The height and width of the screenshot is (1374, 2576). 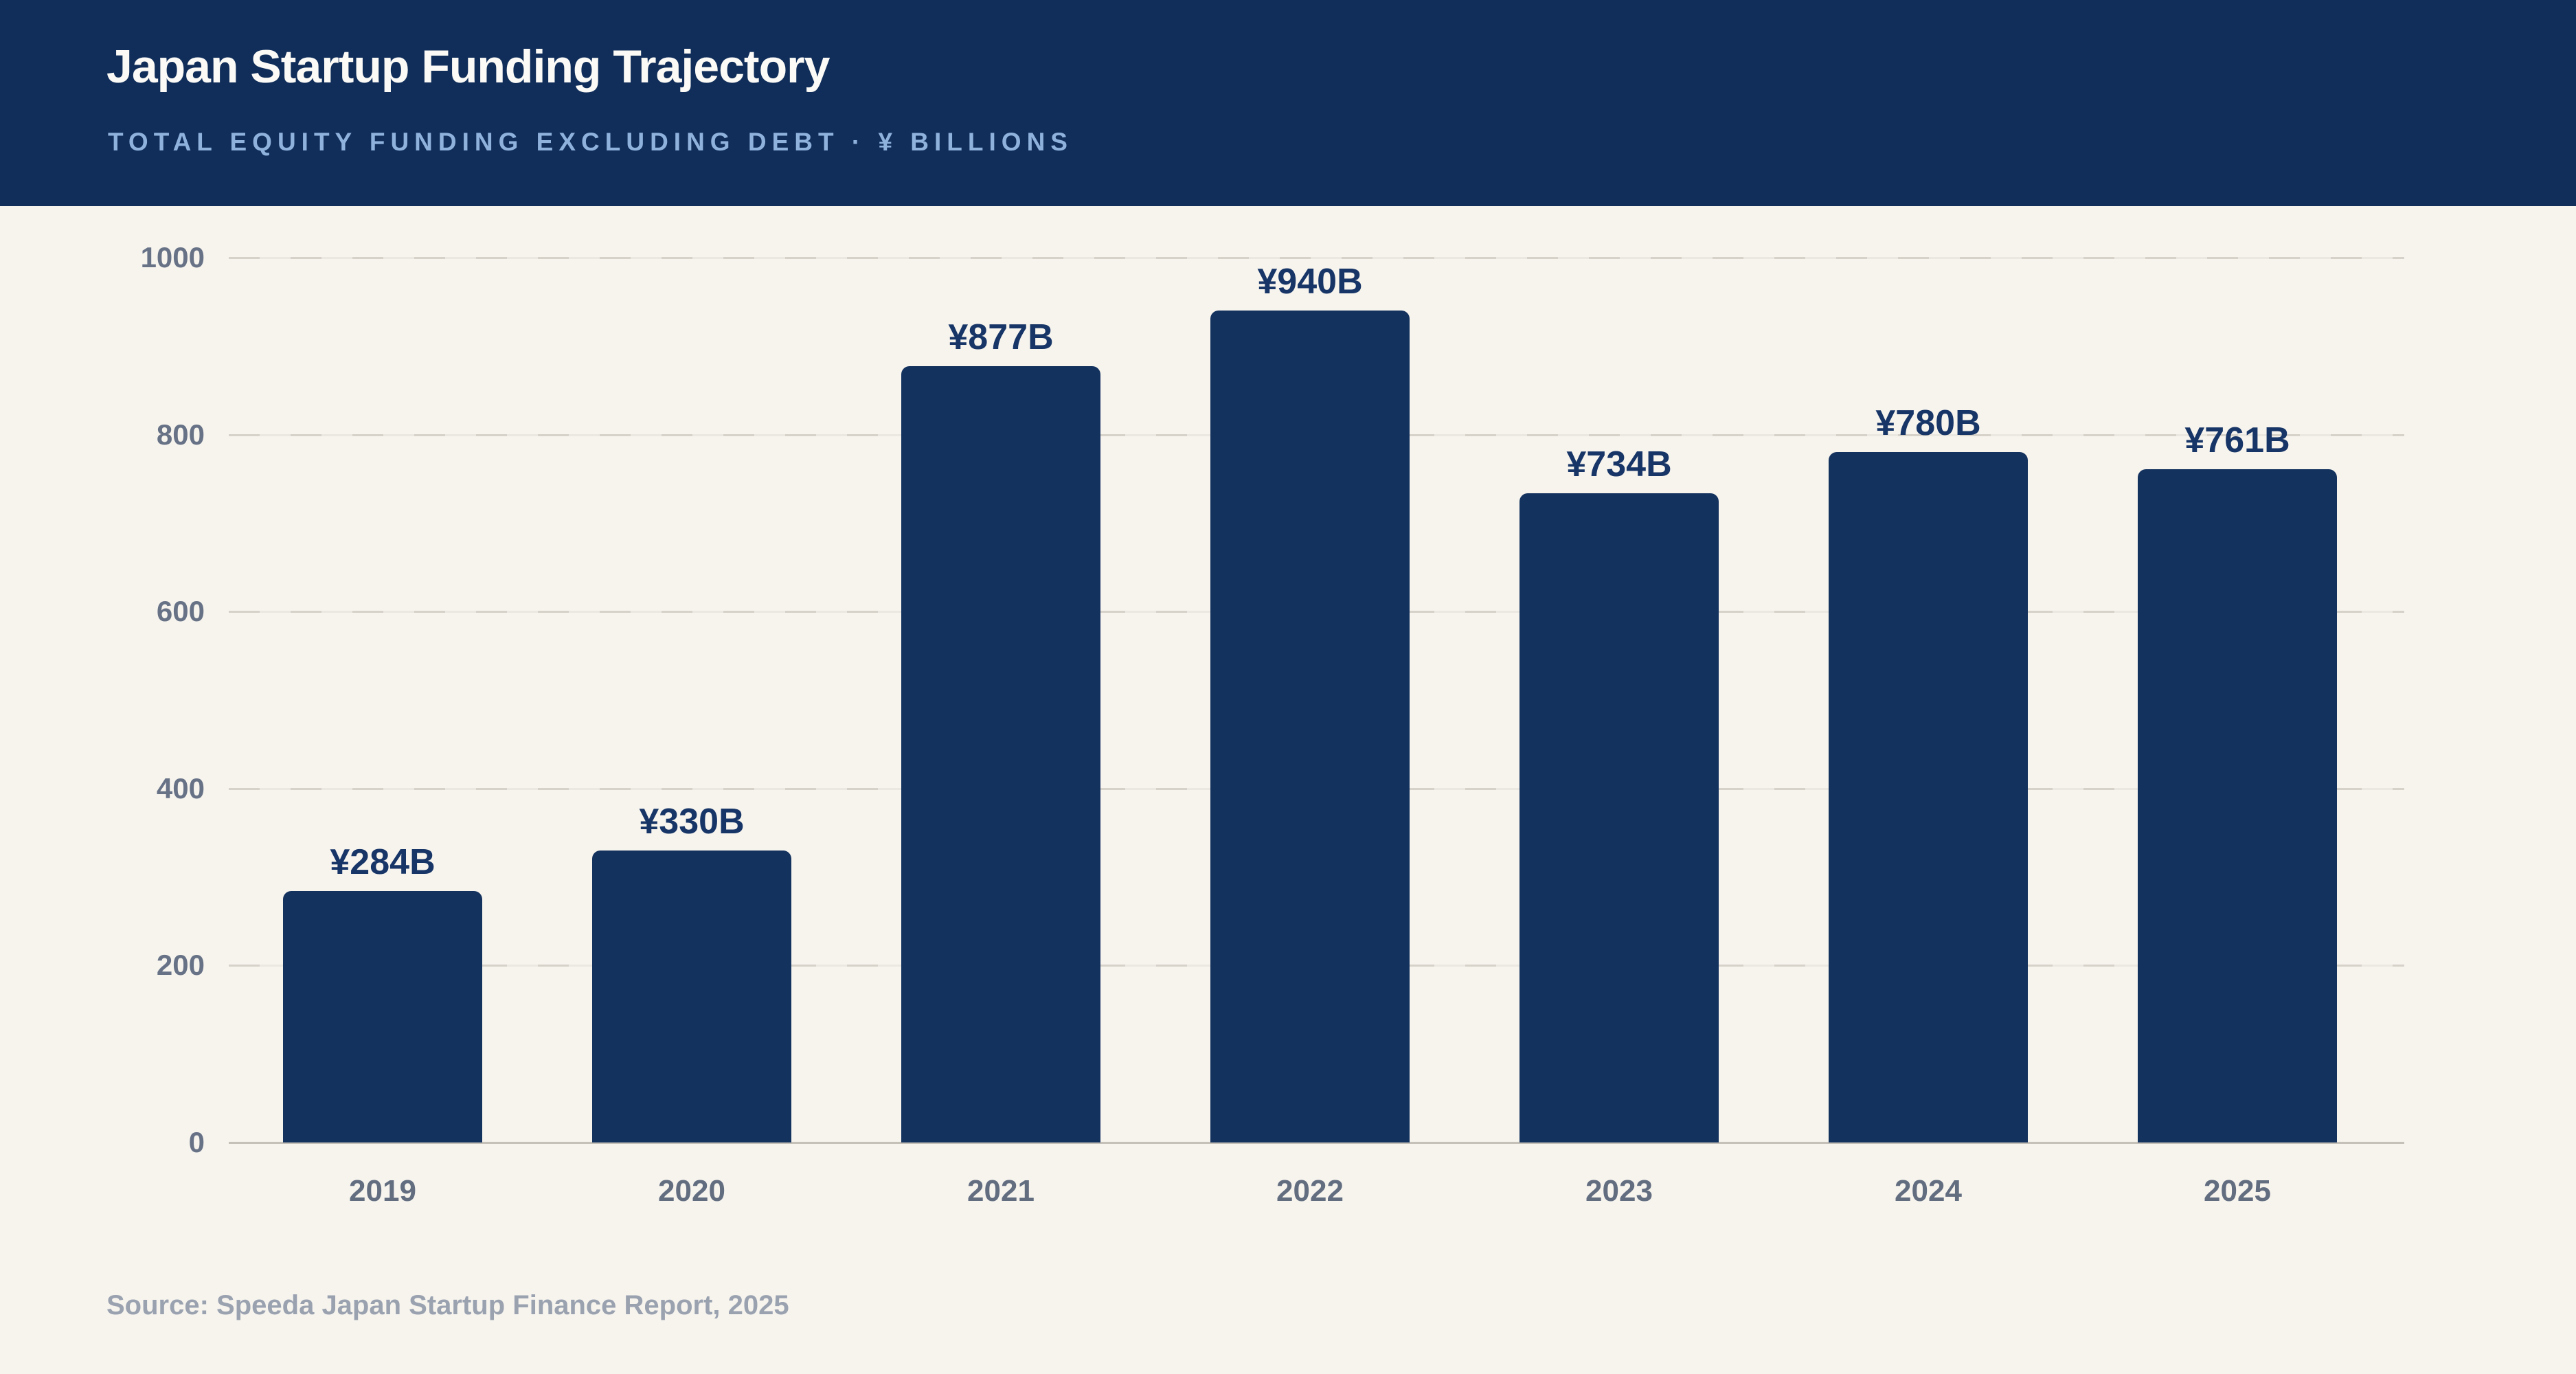 I want to click on bar-2019, so click(x=382, y=1017).